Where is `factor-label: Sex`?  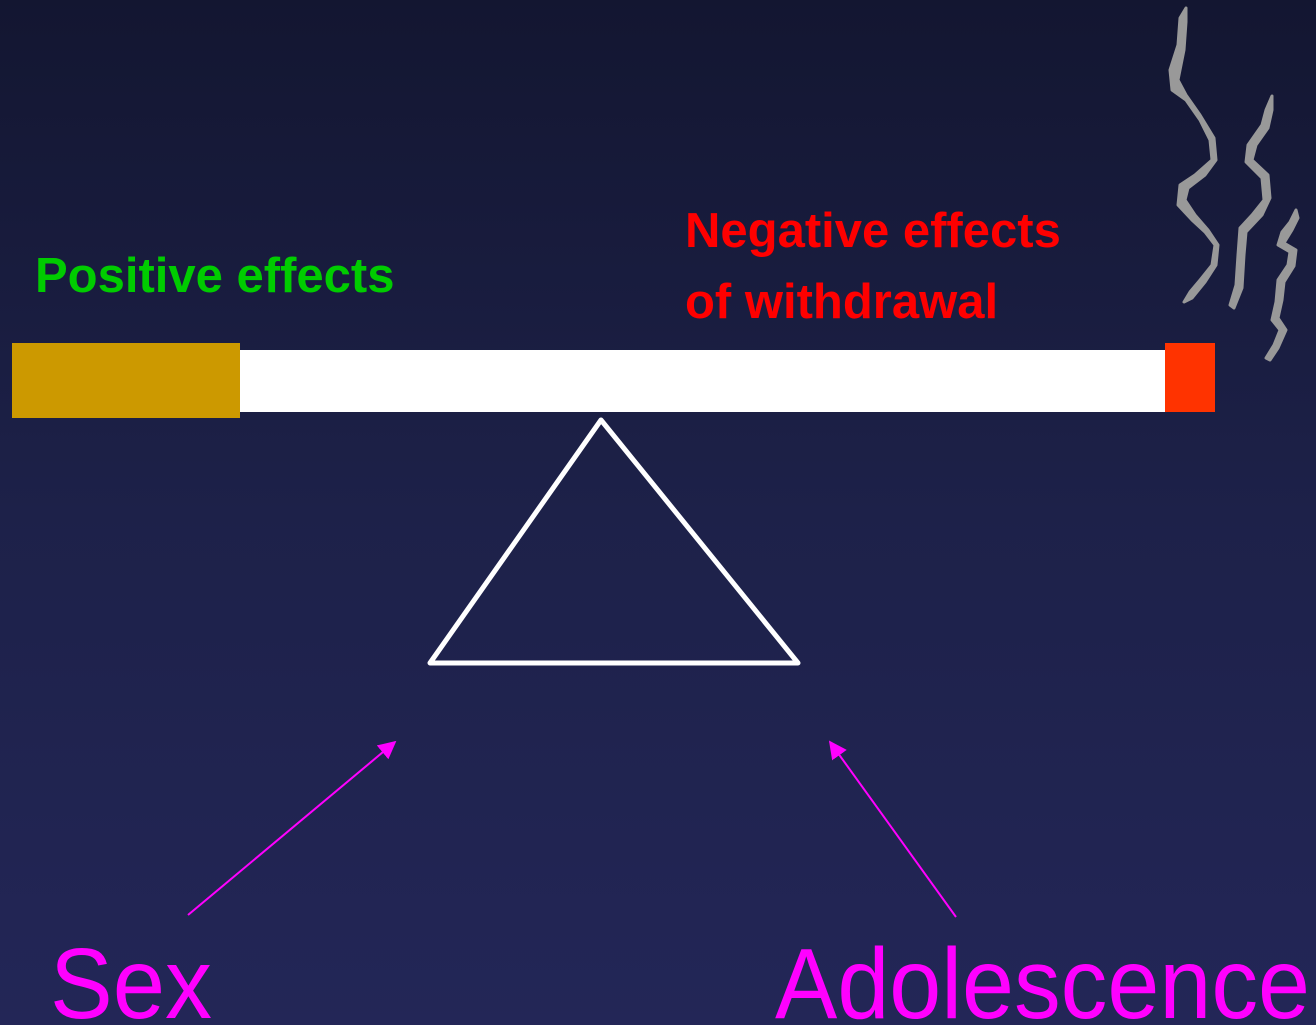 factor-label: Sex is located at coordinates (131, 976).